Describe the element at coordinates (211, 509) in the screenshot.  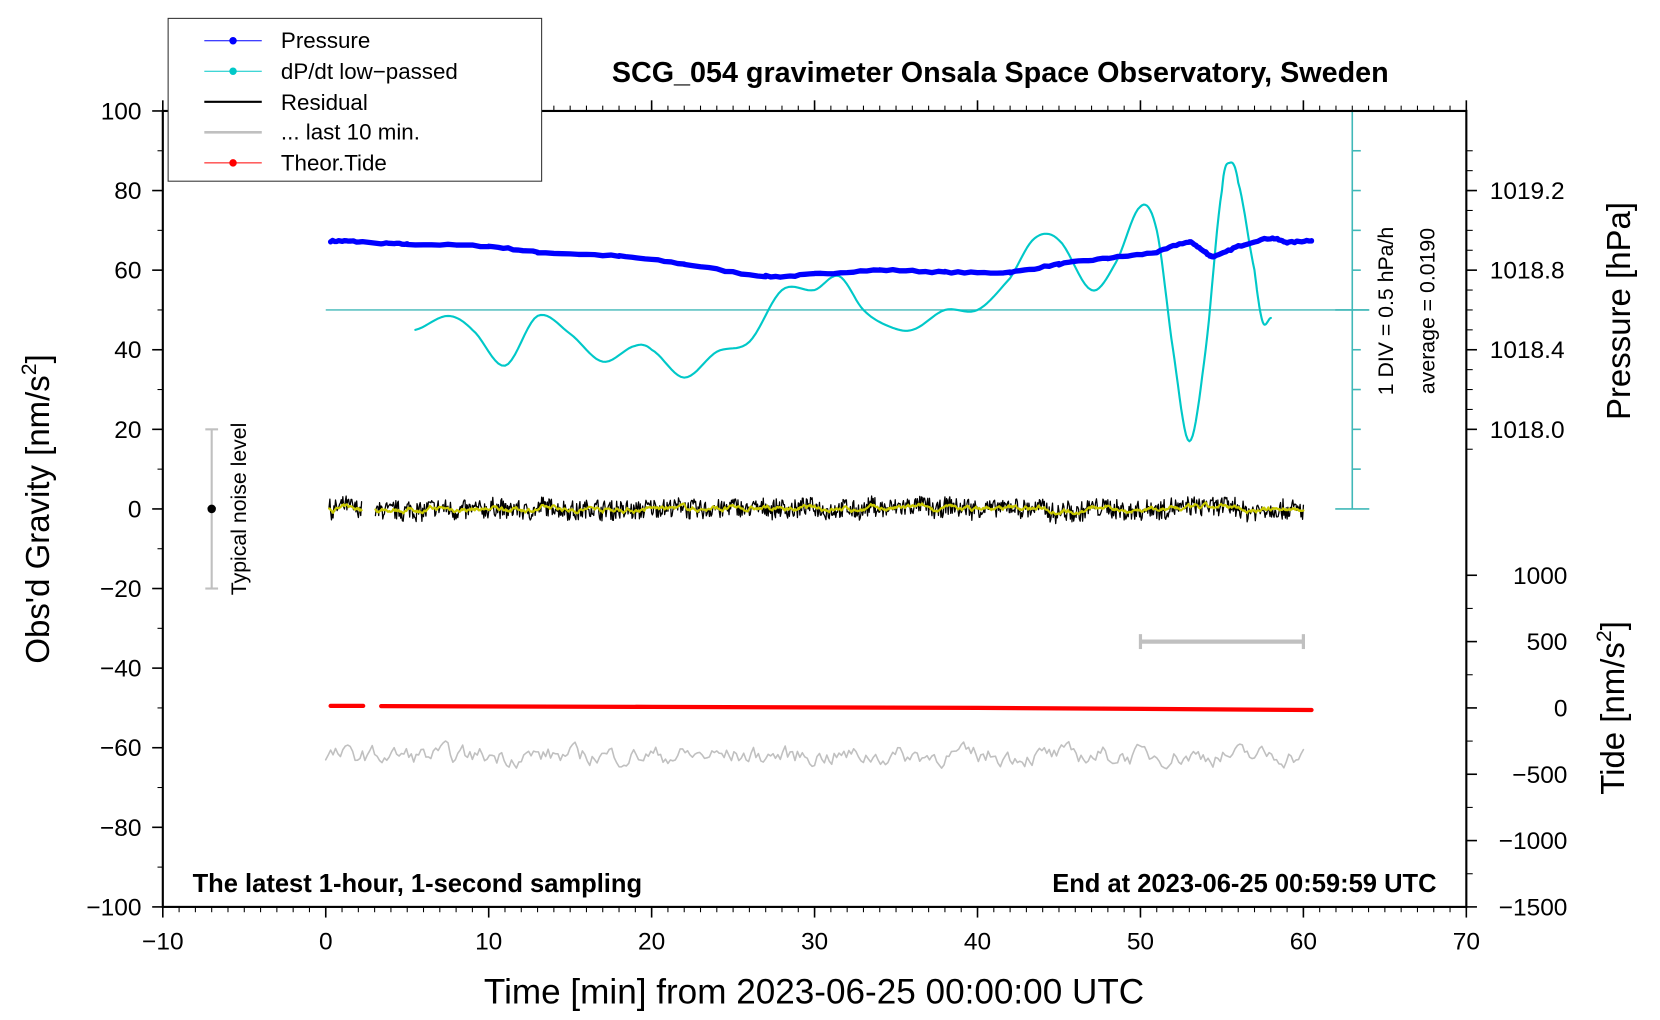
I see `noise-level-dot` at that location.